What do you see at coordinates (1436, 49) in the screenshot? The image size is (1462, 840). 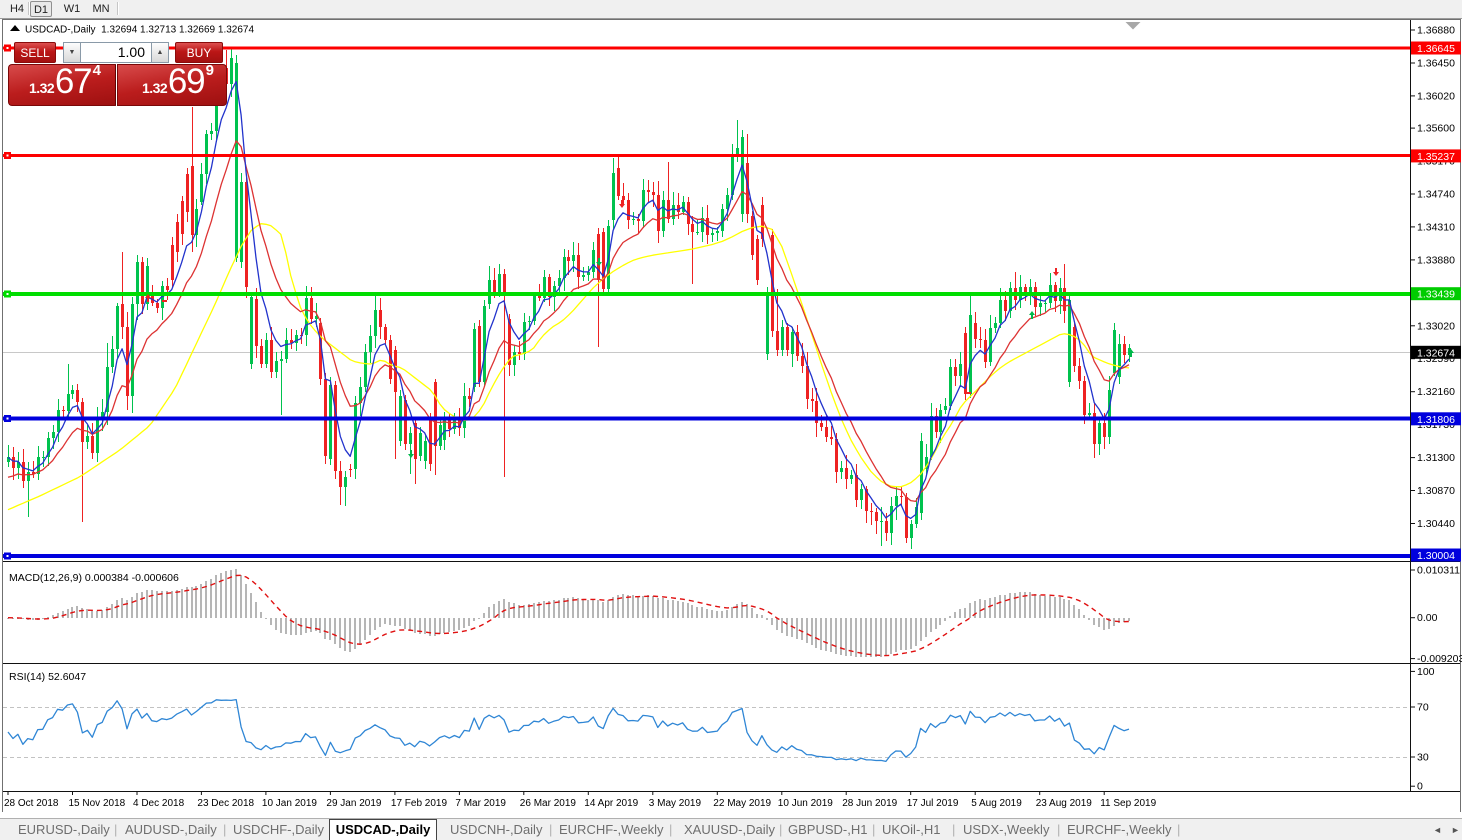 I see `svg-text: 1.36645` at bounding box center [1436, 49].